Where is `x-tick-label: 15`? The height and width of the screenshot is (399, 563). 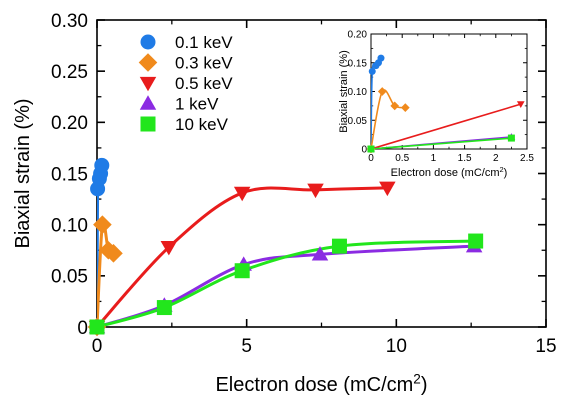
x-tick-label: 15 is located at coordinates (545, 346).